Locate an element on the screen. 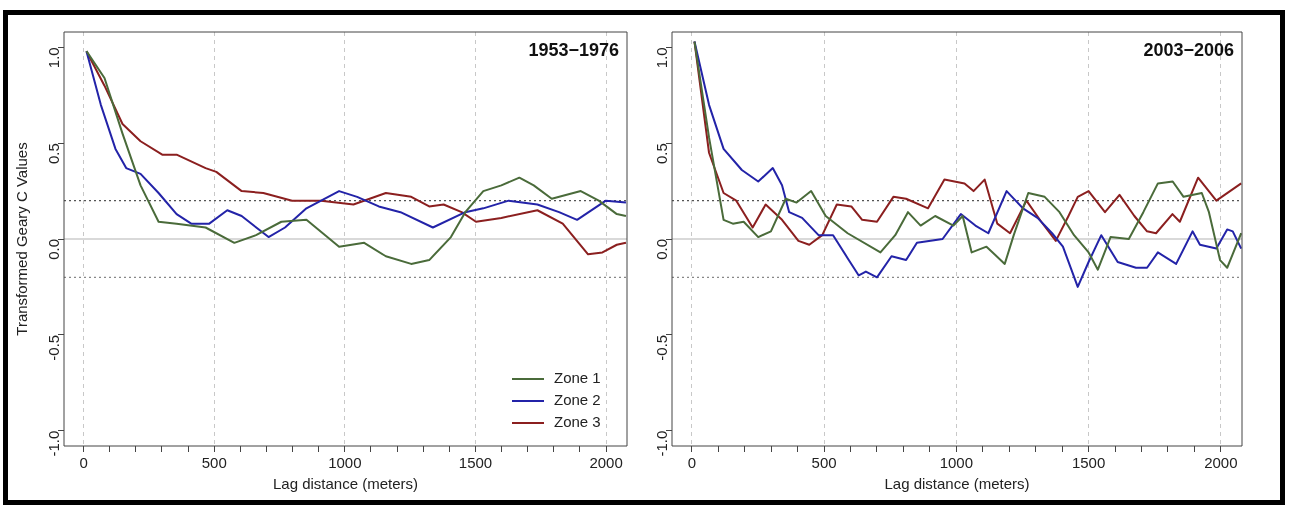  y-axis-title: Transformed Geary C Values is located at coordinates (22, 239).